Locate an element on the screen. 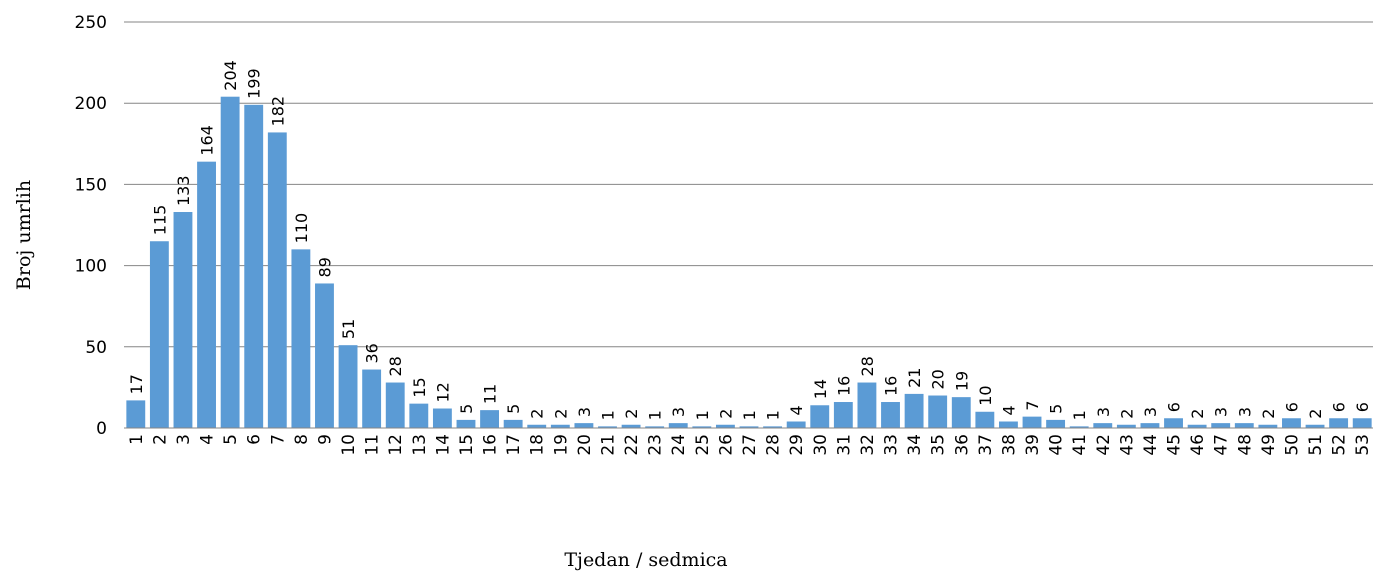  x-tick-label: 53 is located at coordinates (1363, 445).